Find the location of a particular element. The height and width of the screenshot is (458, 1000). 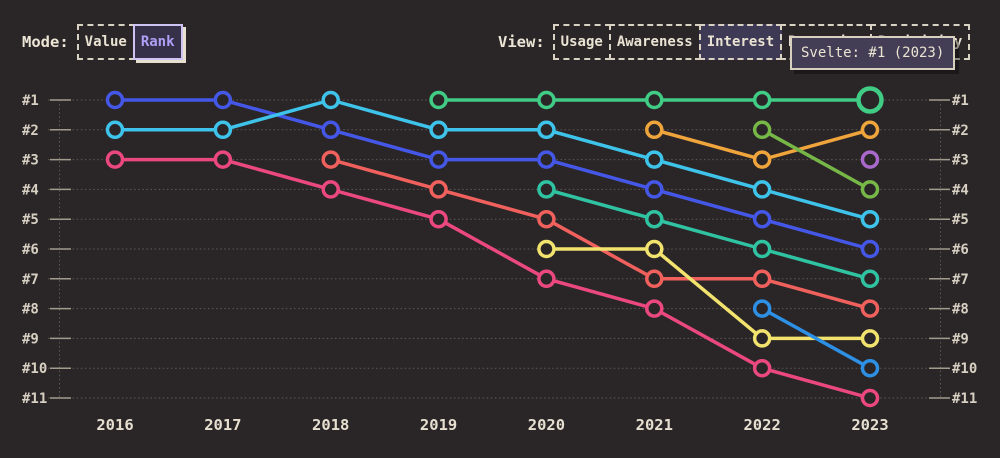

rank-label-right: #6 is located at coordinates (960, 250).